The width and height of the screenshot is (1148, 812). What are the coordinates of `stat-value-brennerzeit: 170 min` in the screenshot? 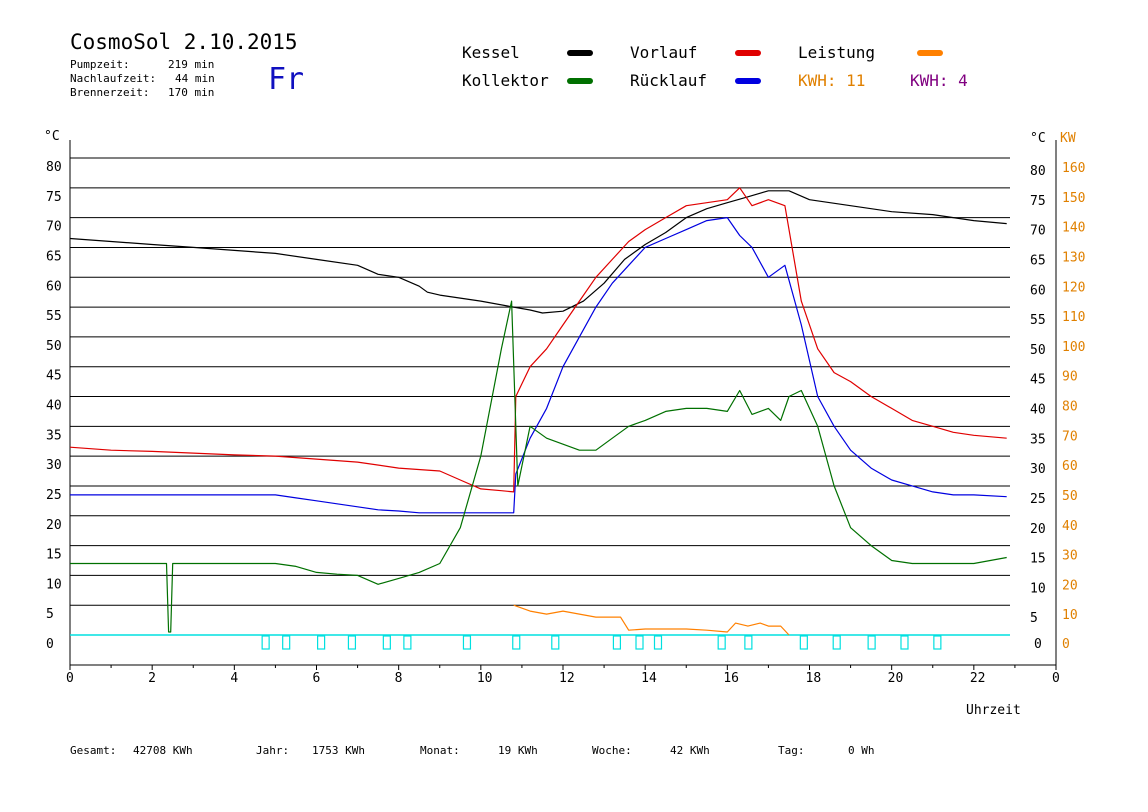 It's located at (191, 92).